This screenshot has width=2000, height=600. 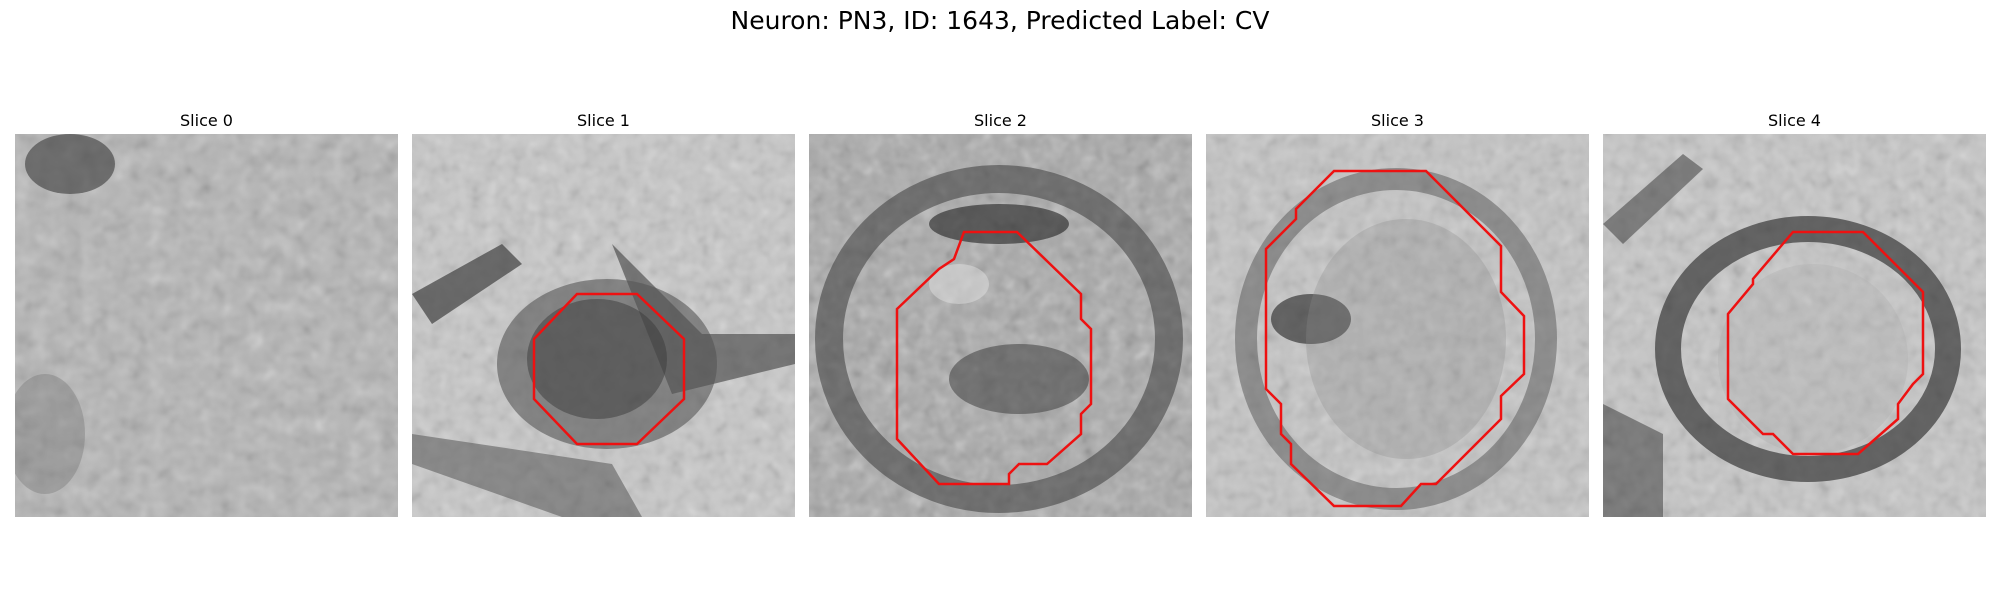 I want to click on slice-title: Slice 1, so click(x=603, y=120).